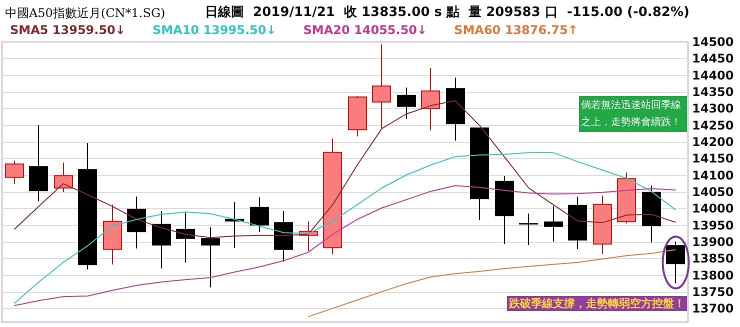 The height and width of the screenshot is (327, 740). What do you see at coordinates (713, 209) in the screenshot?
I see `y-tick-label: 14000` at bounding box center [713, 209].